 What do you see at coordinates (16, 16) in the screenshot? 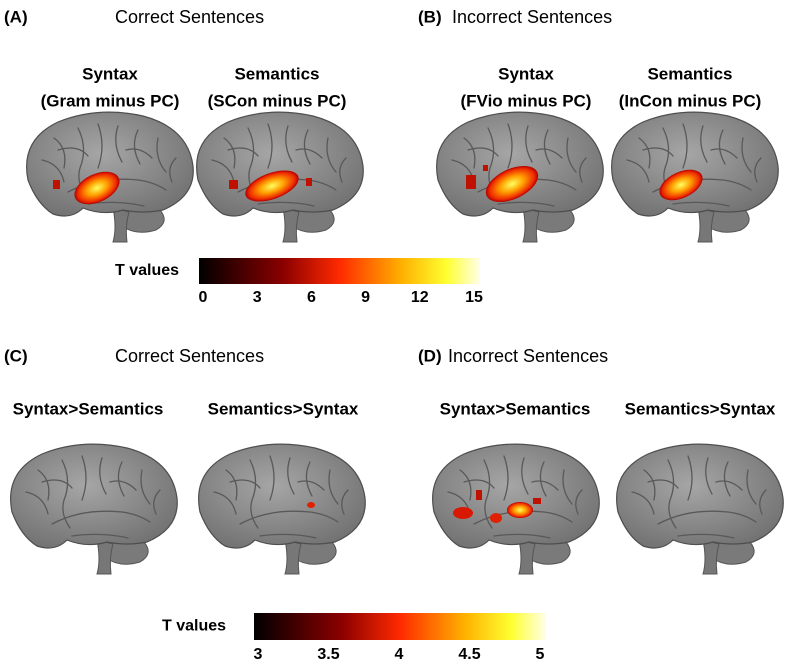
I see `panel-label: (A)` at bounding box center [16, 16].